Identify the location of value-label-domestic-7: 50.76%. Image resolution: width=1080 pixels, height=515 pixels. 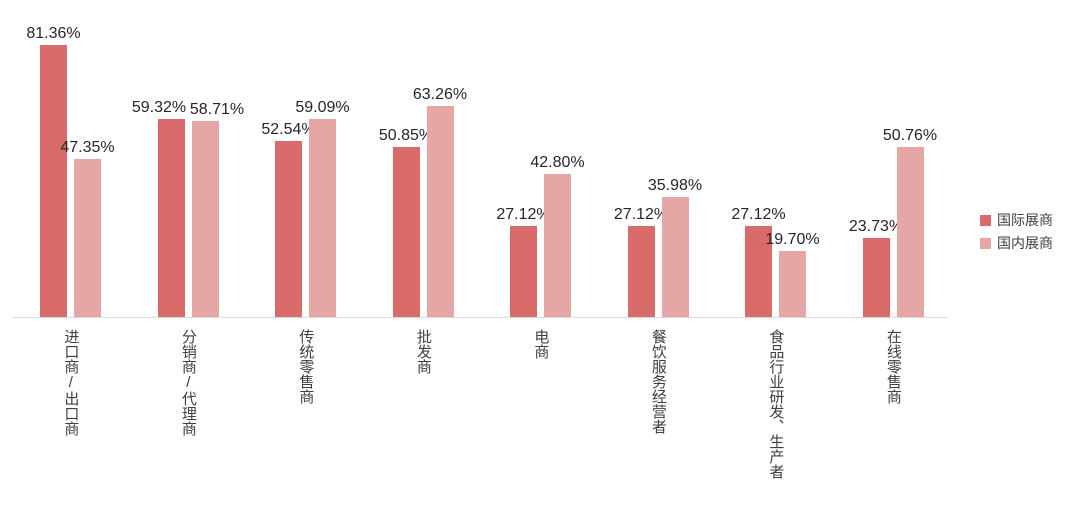
(910, 136).